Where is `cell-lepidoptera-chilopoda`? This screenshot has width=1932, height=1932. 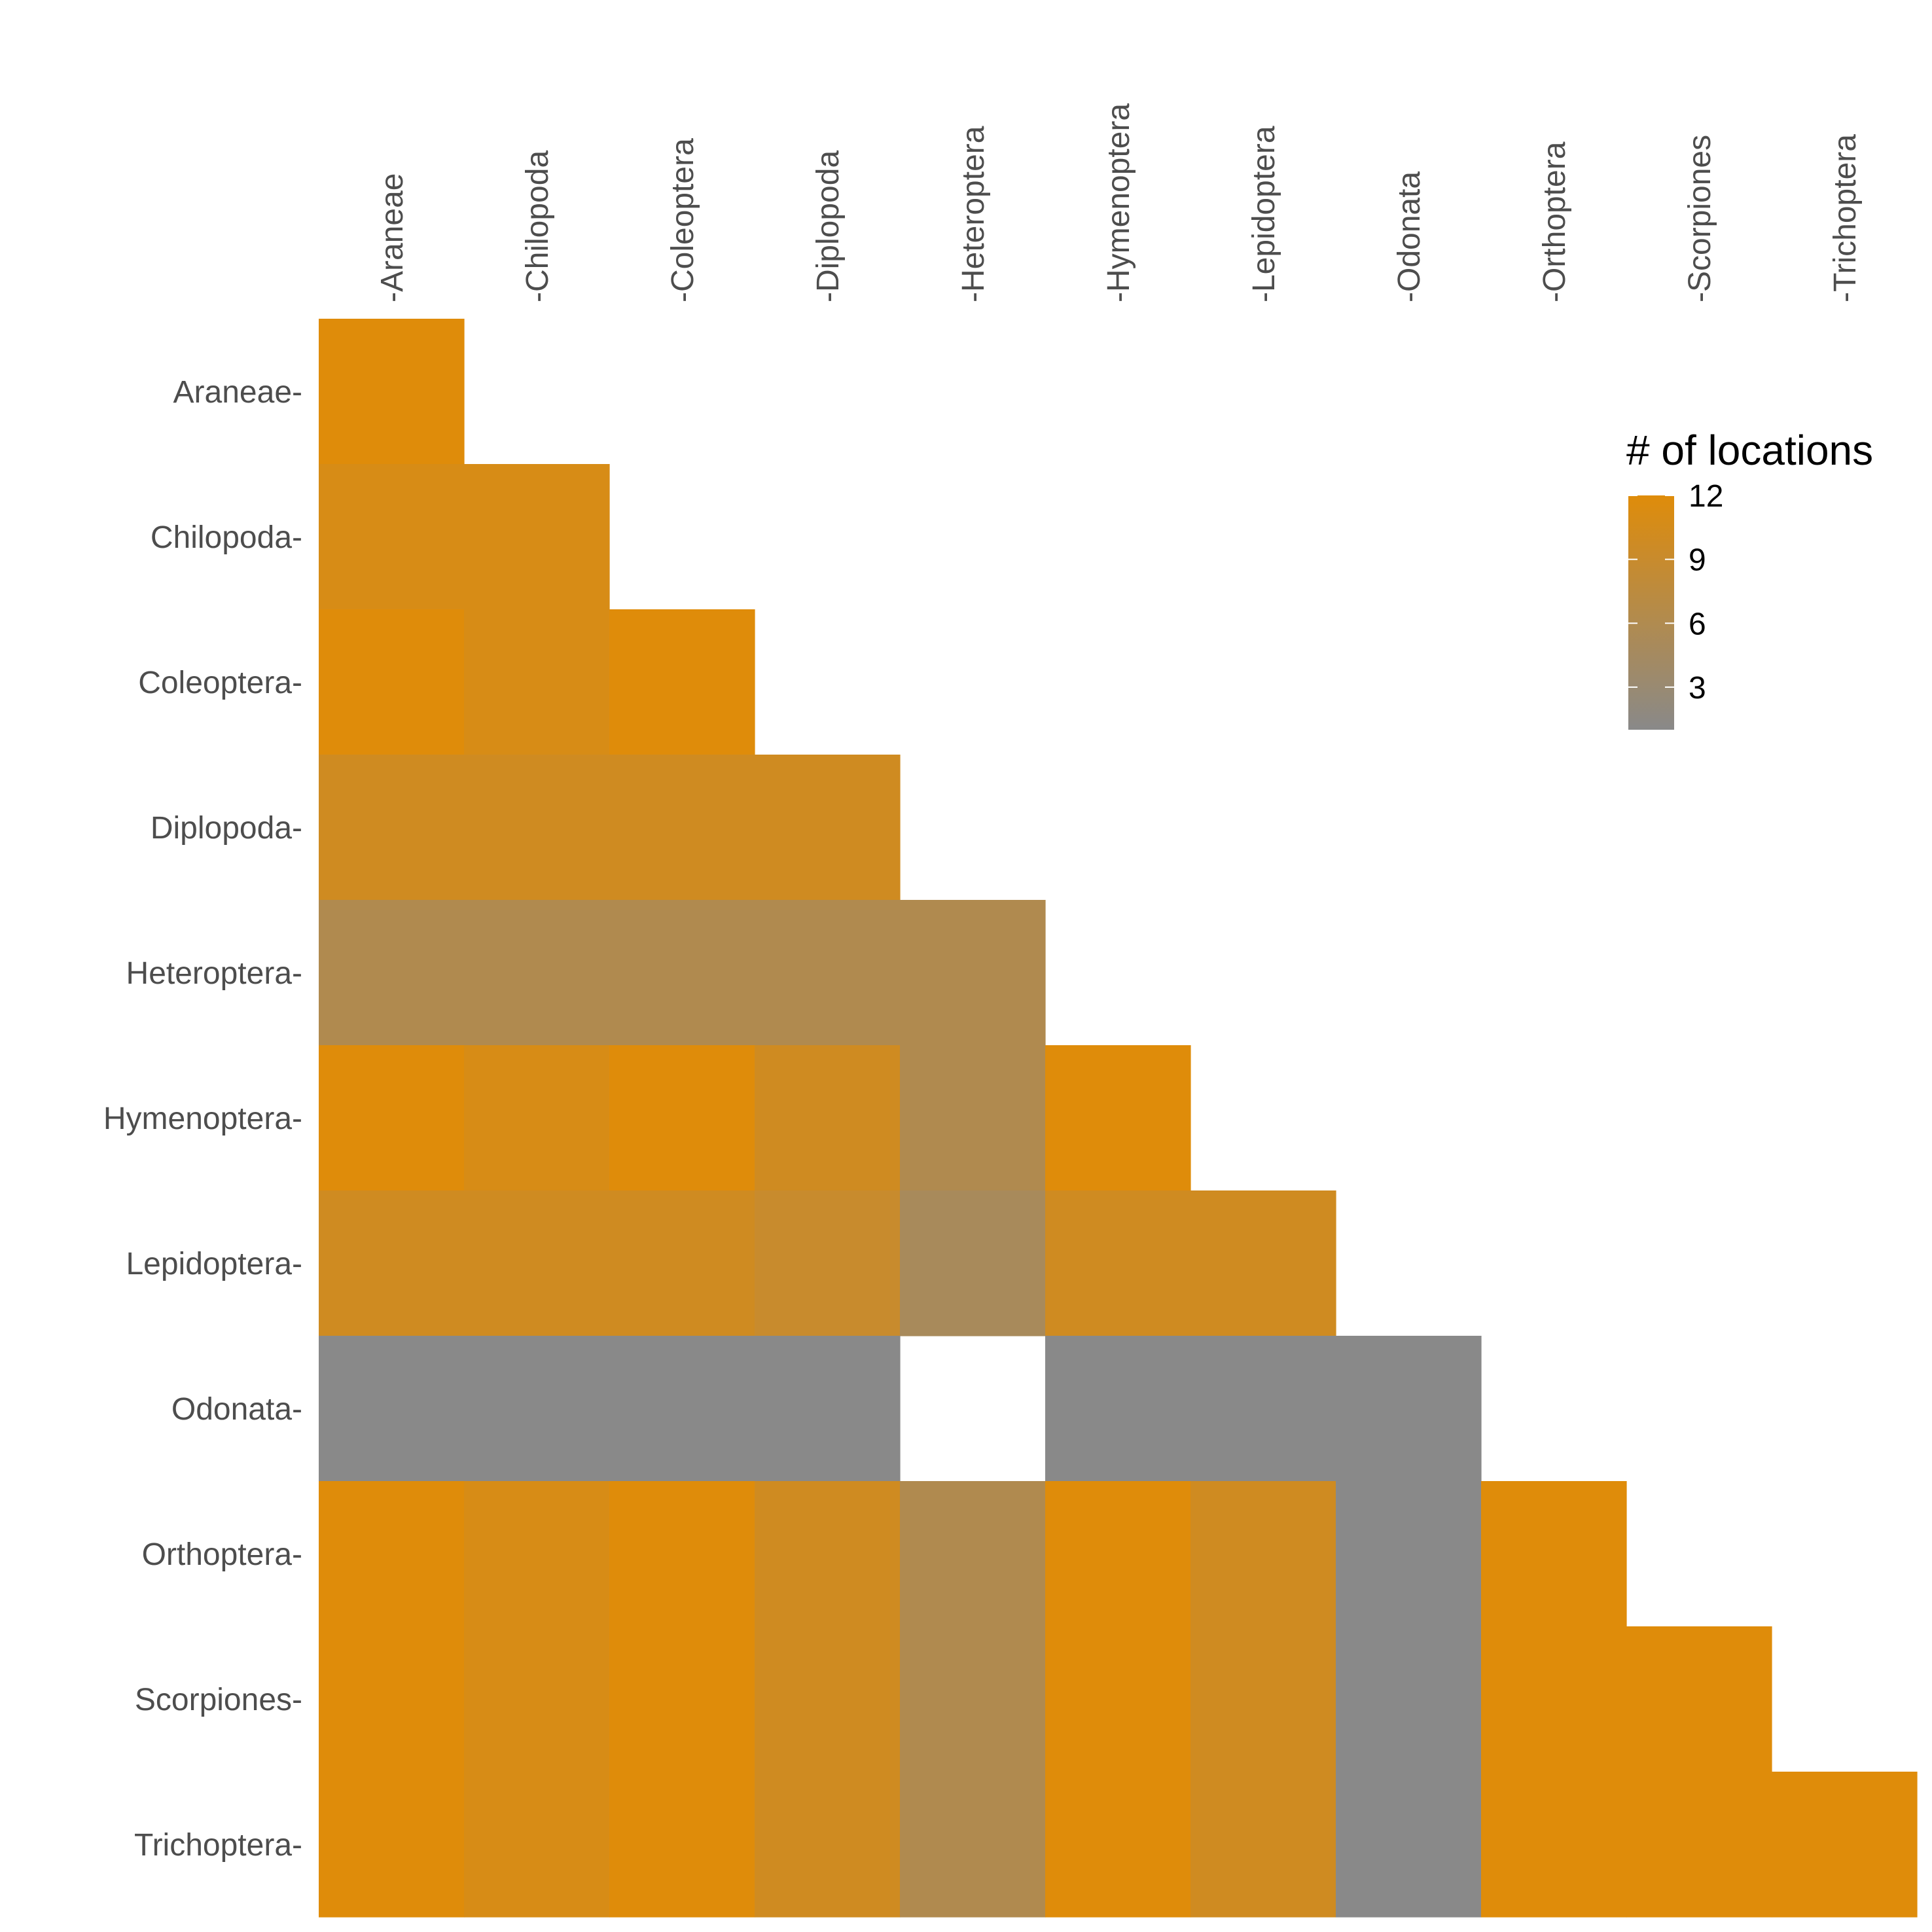
cell-lepidoptera-chilopoda is located at coordinates (537, 1263).